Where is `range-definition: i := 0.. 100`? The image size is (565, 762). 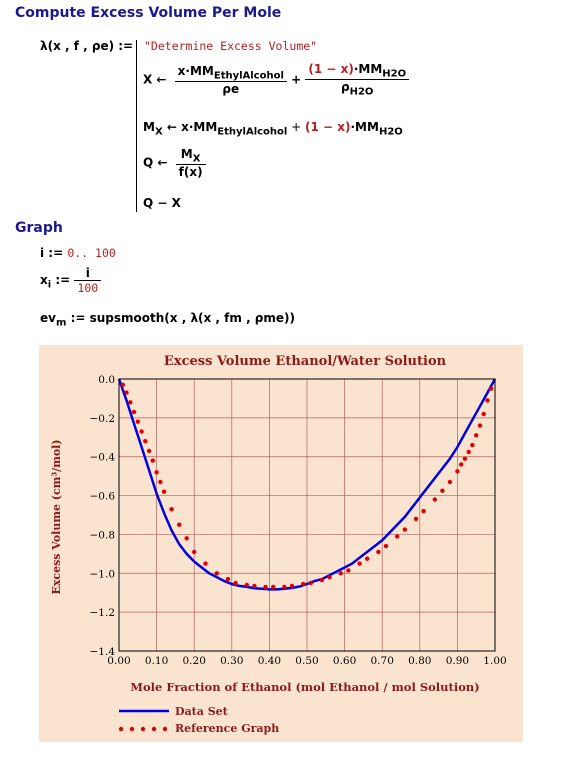
range-definition: i := 0.. 100 is located at coordinates (78, 253).